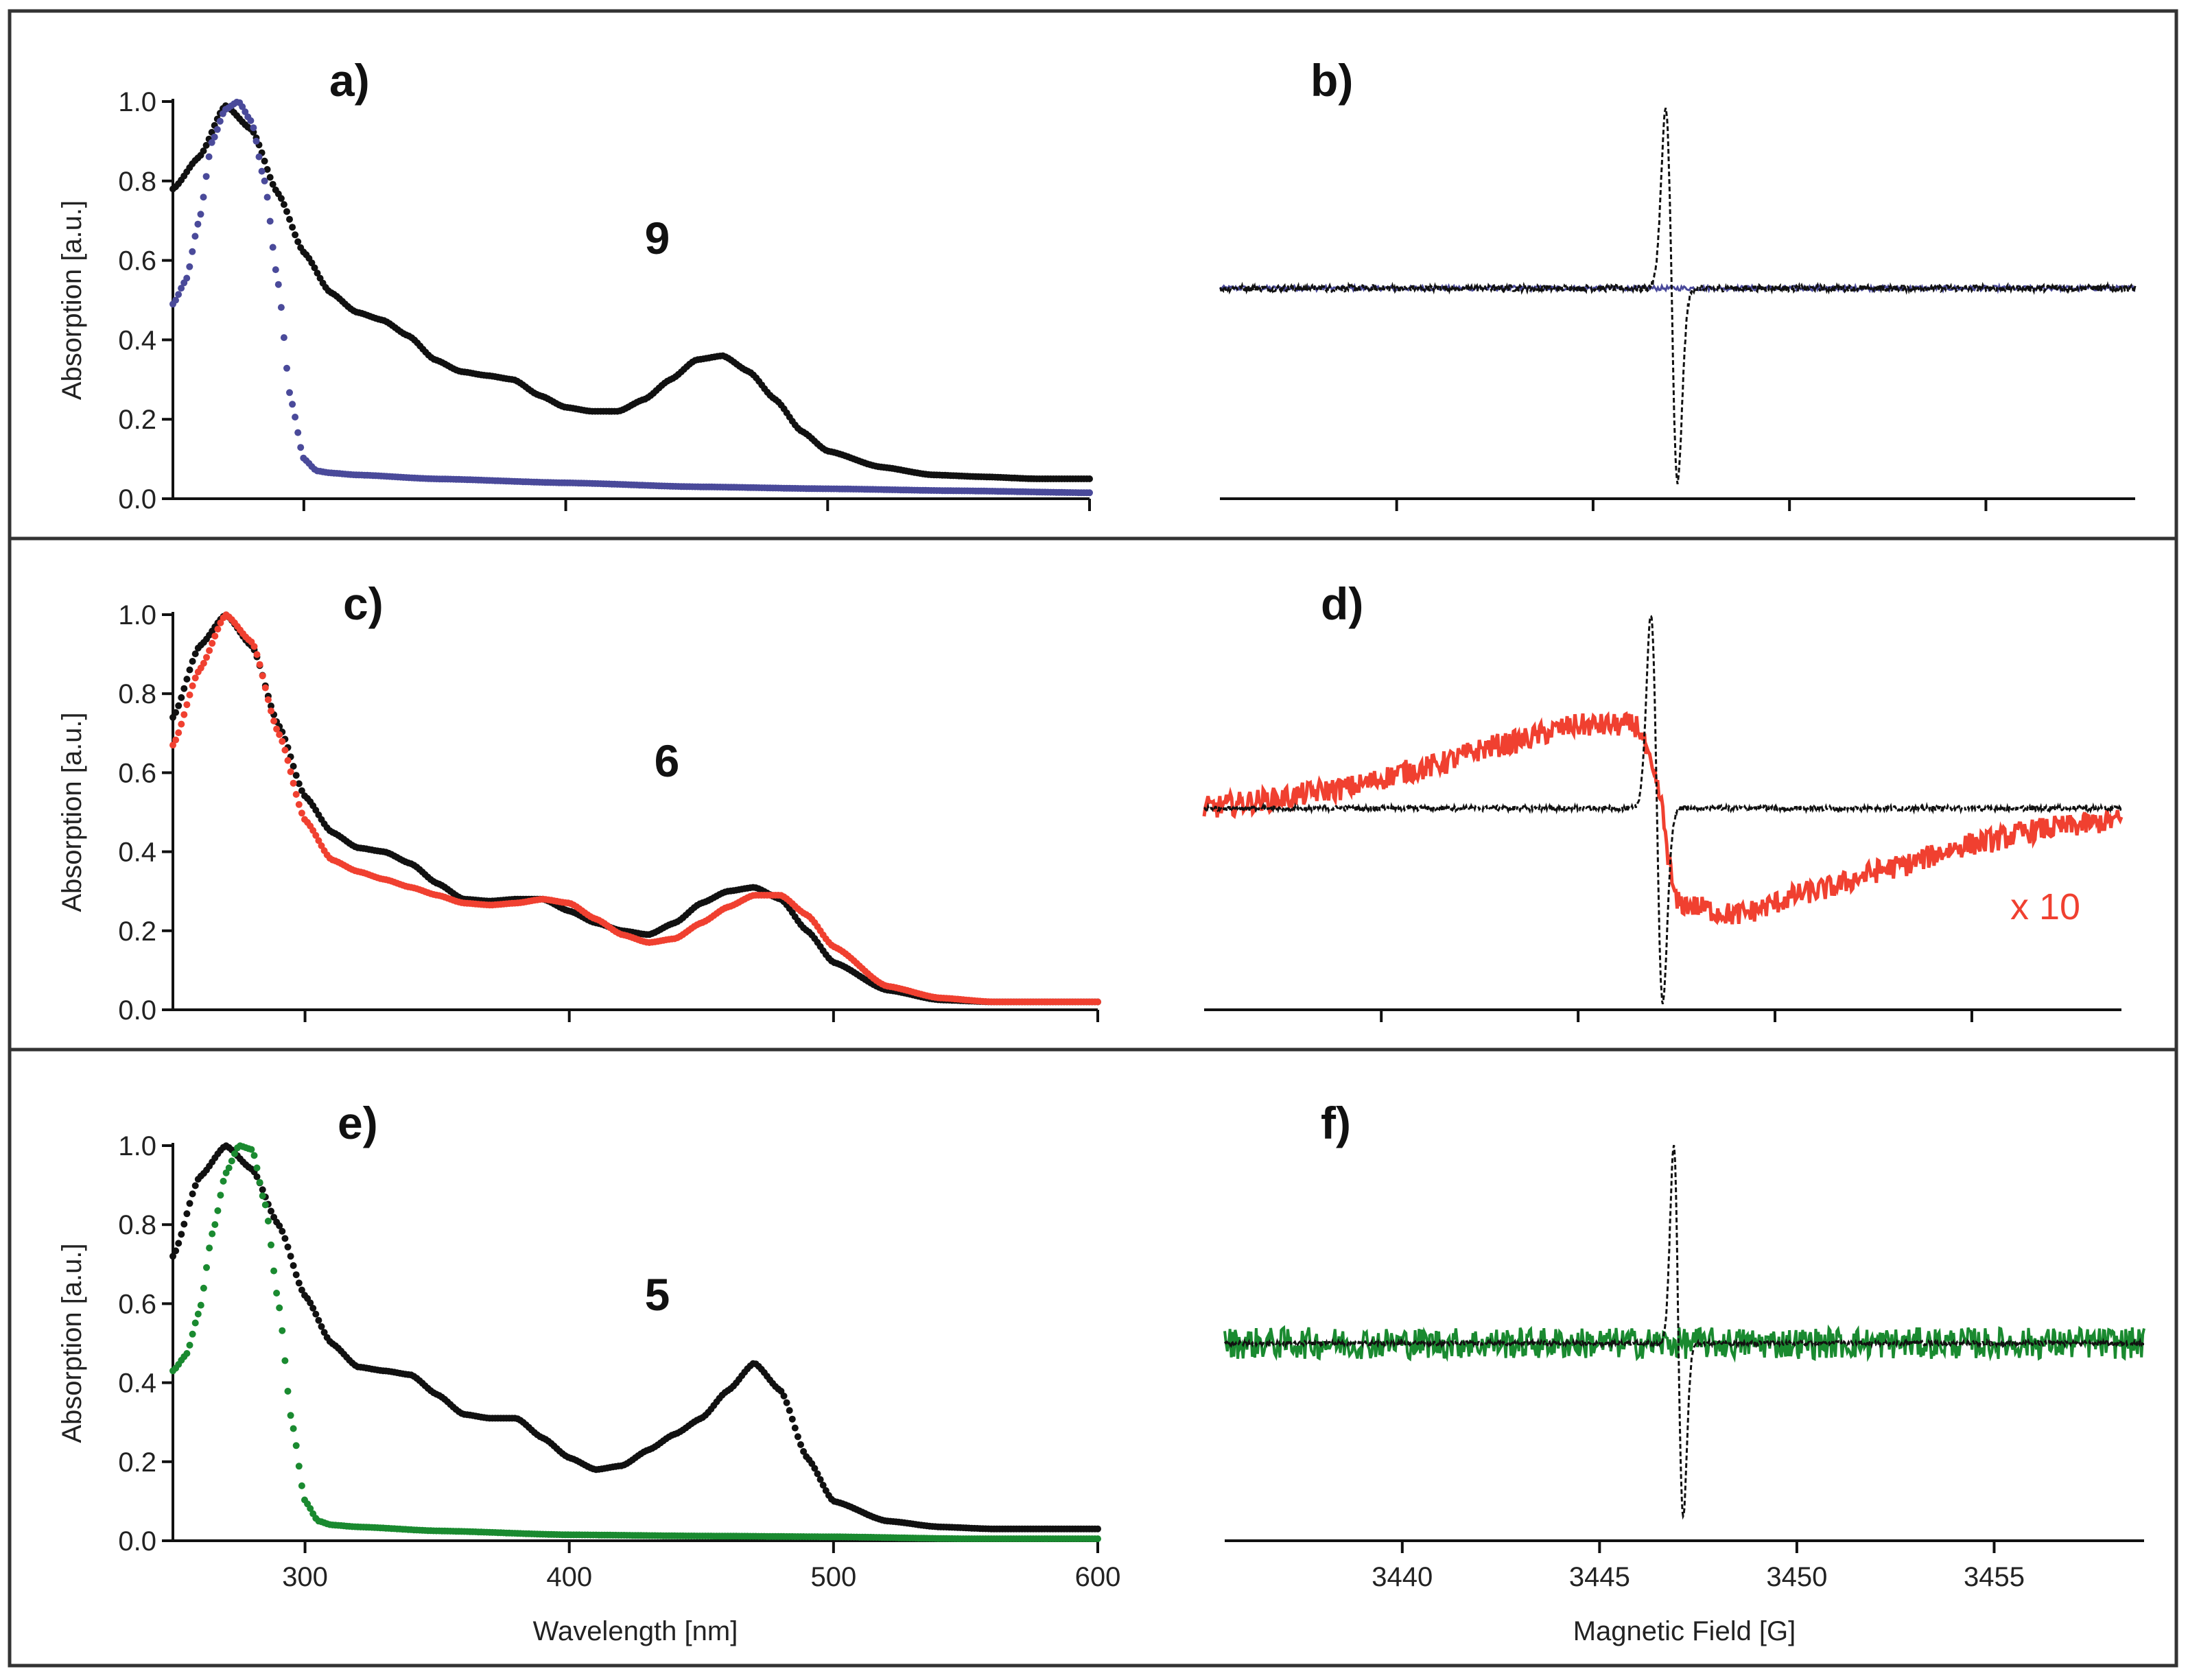 This screenshot has height=1680, width=2188. Describe the element at coordinates (137, 1541) in the screenshot. I see `y-tick-label: 0.0` at that location.